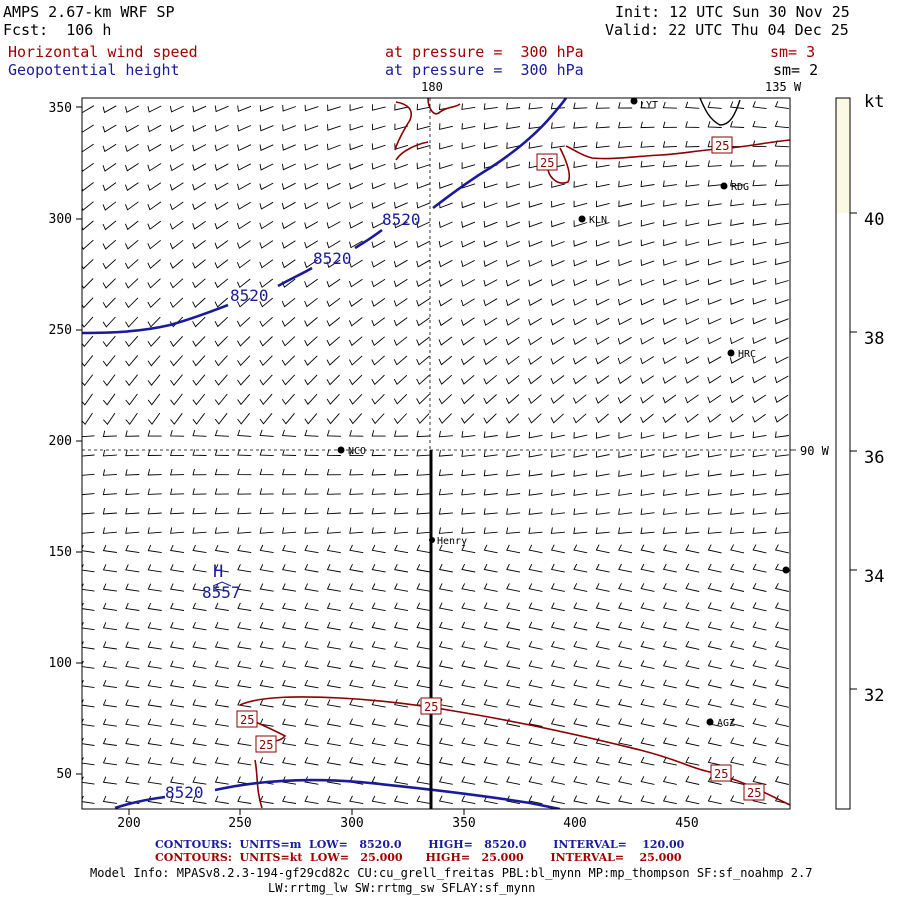 The height and width of the screenshot is (900, 900). Describe the element at coordinates (815, 451) in the screenshot. I see `meridian-90w-label: 90 W` at that location.